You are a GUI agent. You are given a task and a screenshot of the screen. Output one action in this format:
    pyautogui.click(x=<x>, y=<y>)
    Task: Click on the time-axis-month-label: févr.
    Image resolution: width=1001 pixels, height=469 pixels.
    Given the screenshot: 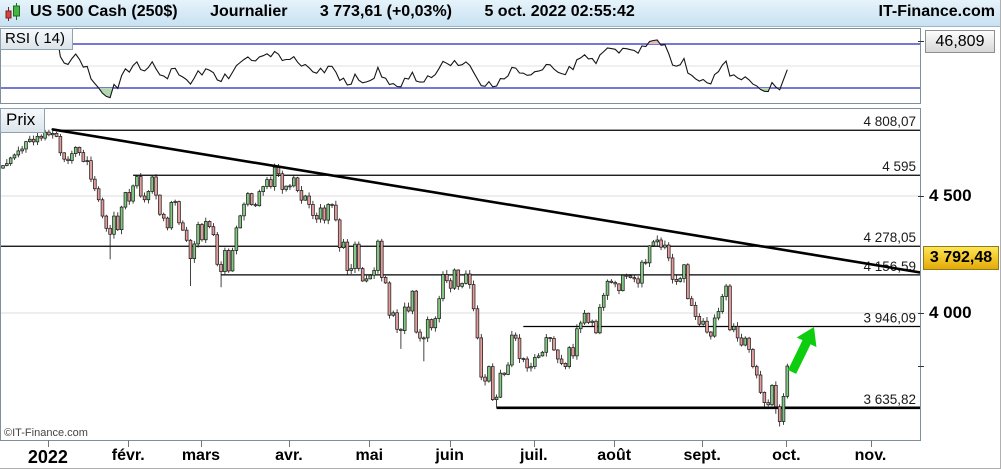 What is the action you would take?
    pyautogui.click(x=128, y=455)
    